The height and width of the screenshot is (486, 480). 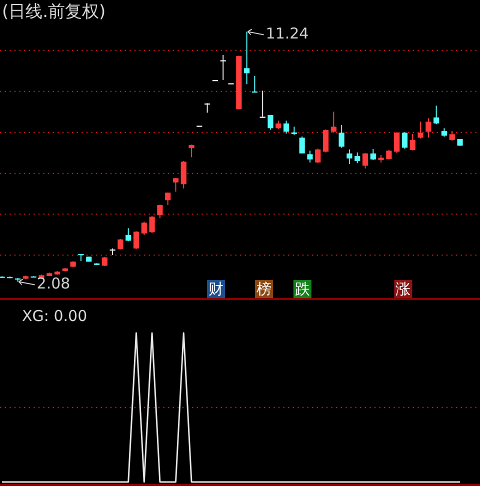 What do you see at coordinates (54, 12) in the screenshot?
I see `chart-title: (日线.前复权)` at bounding box center [54, 12].